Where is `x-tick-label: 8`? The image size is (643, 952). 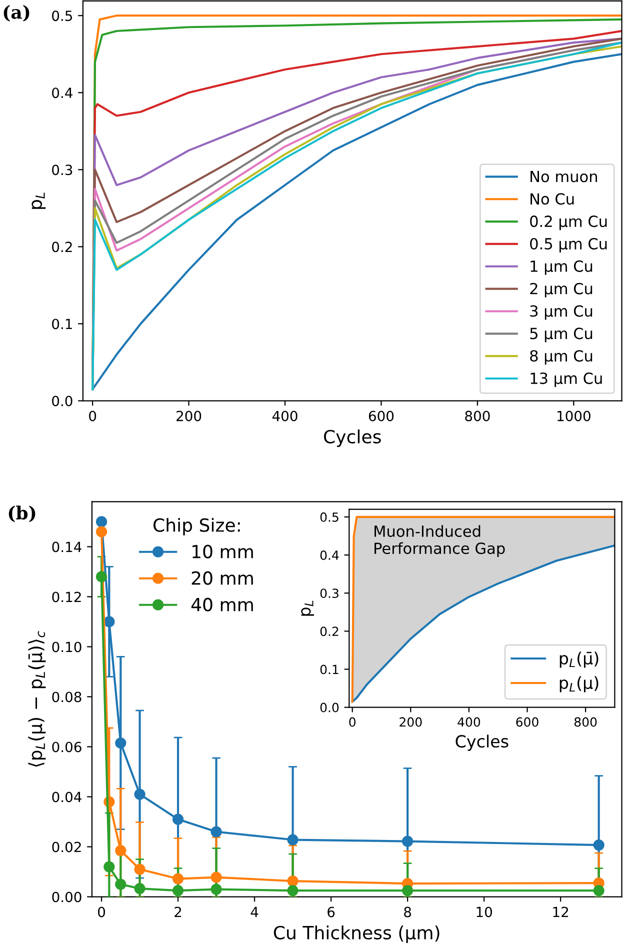 x-tick-label: 8 is located at coordinates (408, 912).